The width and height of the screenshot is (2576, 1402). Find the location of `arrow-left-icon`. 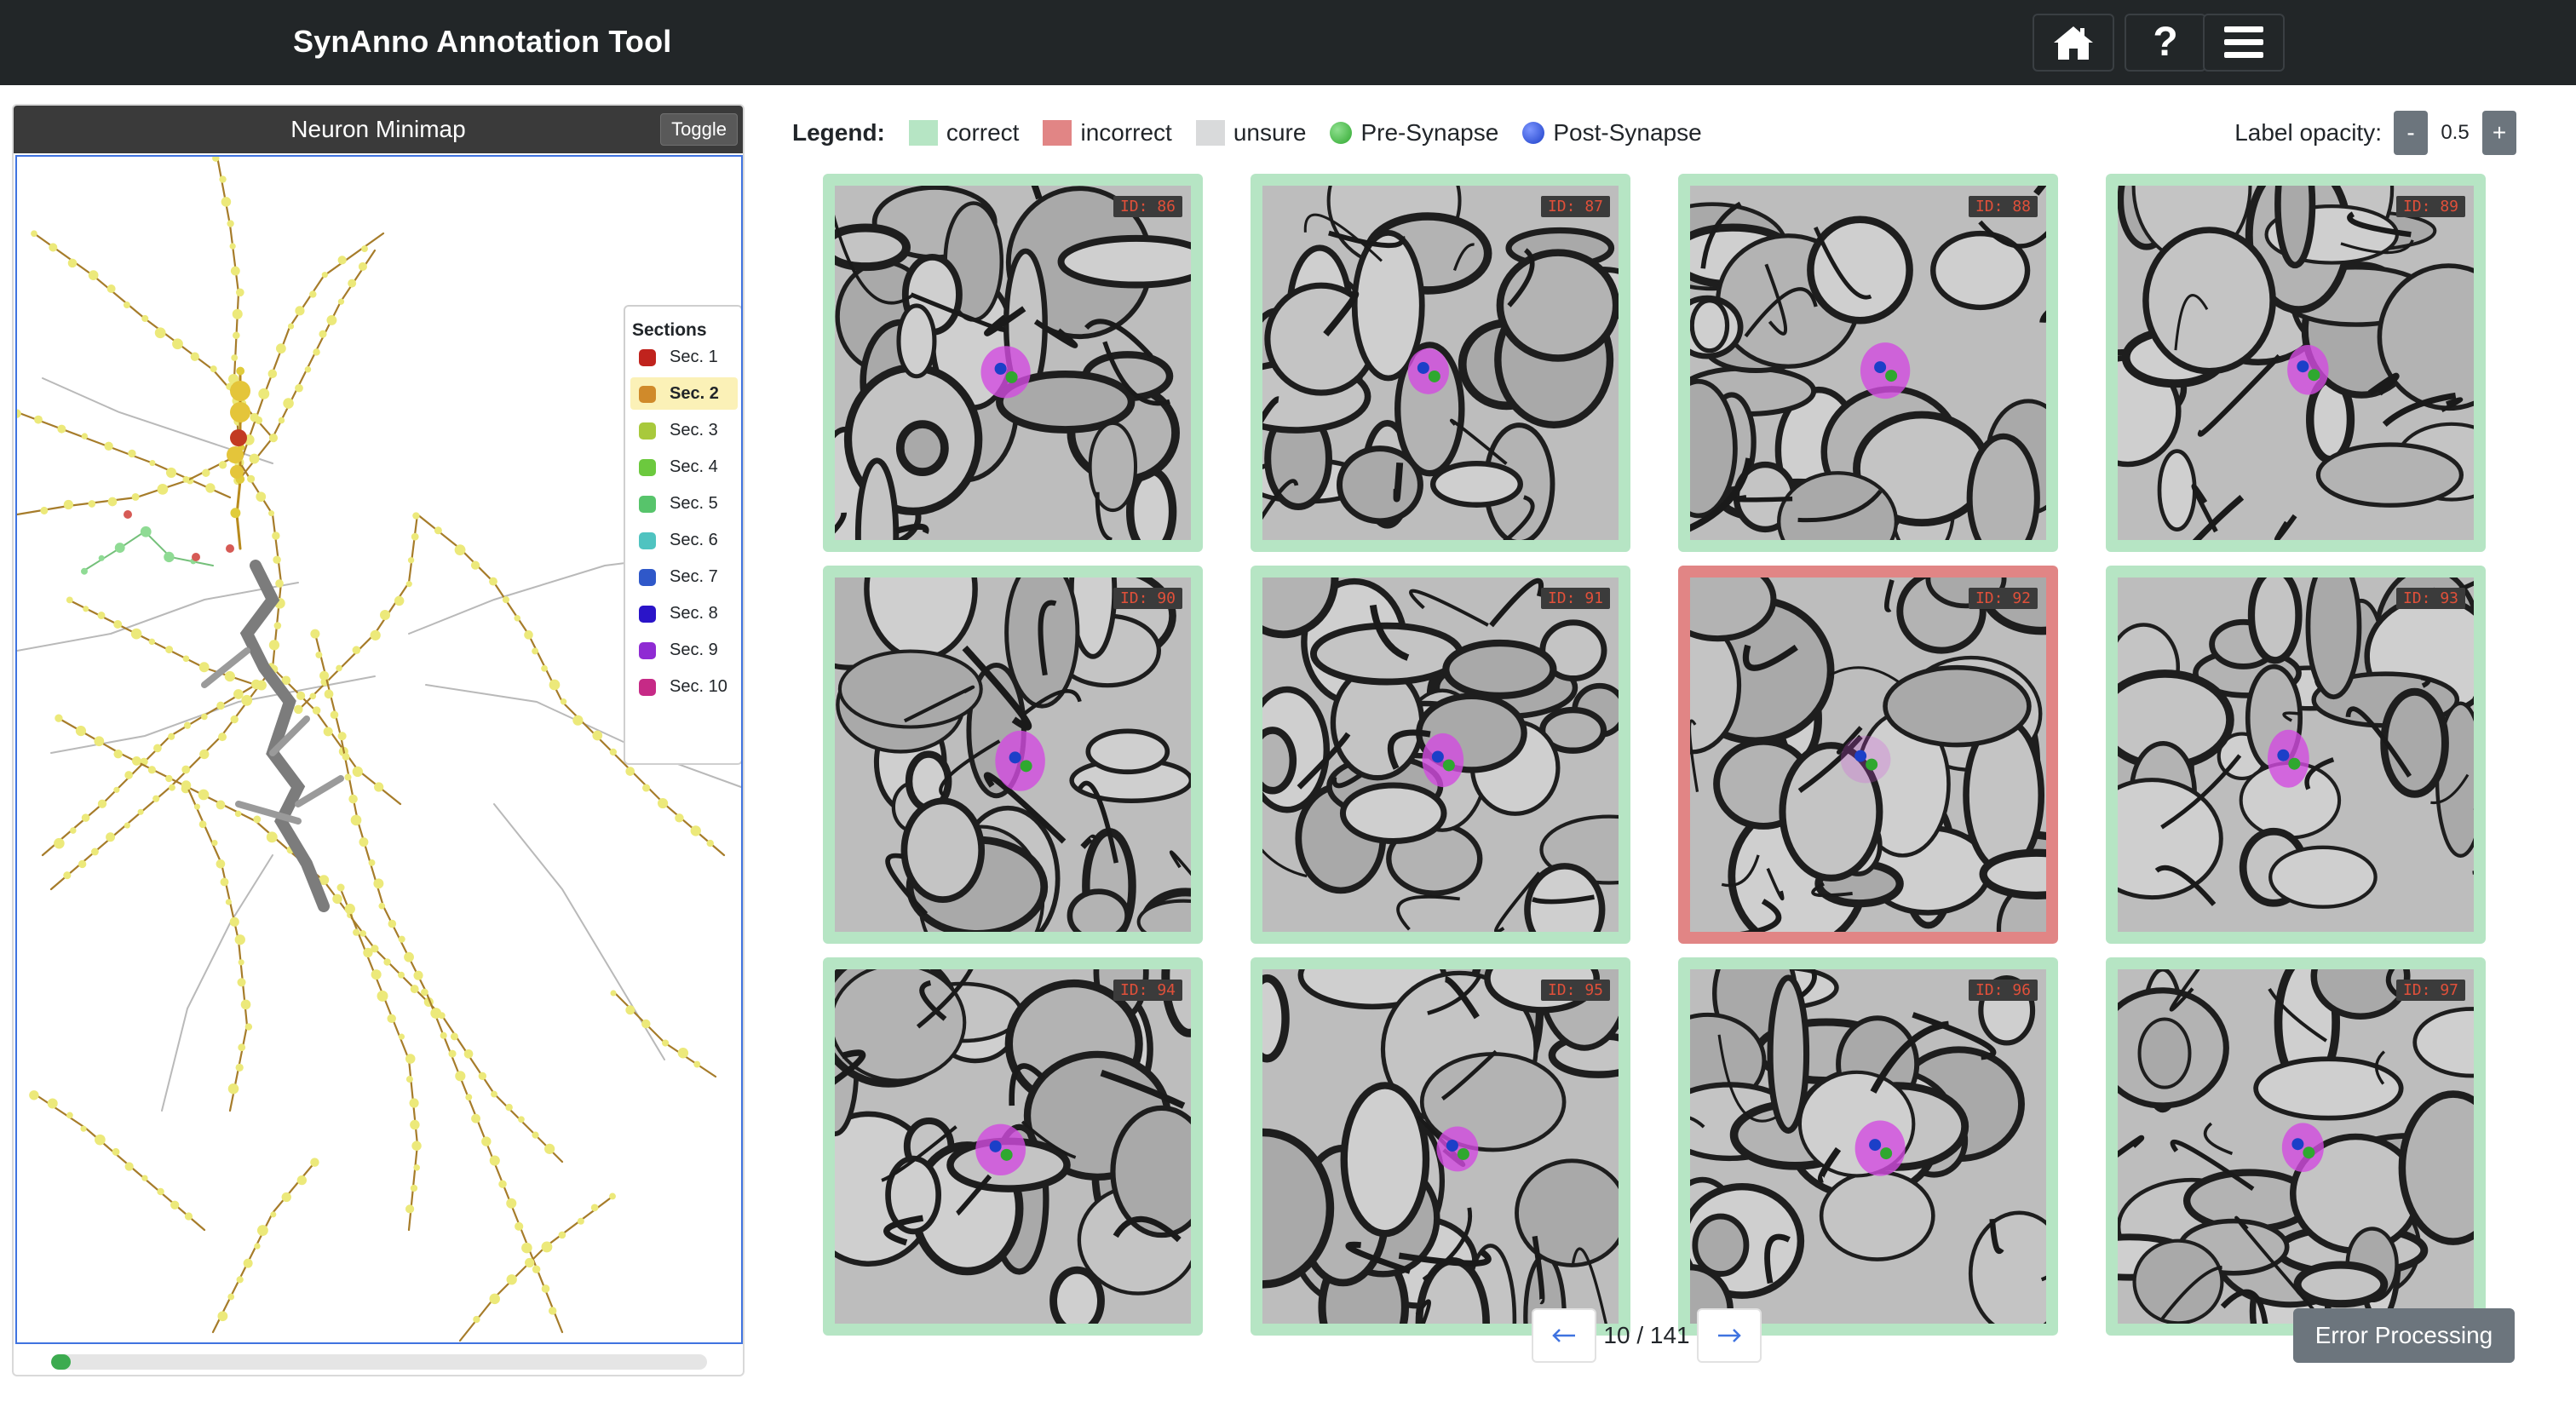

arrow-left-icon is located at coordinates (1564, 1335).